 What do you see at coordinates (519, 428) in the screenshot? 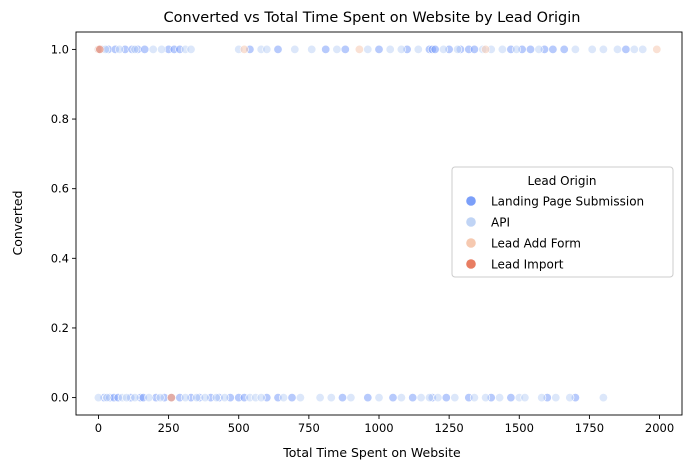
I see `x-tick-label-6: 1500` at bounding box center [519, 428].